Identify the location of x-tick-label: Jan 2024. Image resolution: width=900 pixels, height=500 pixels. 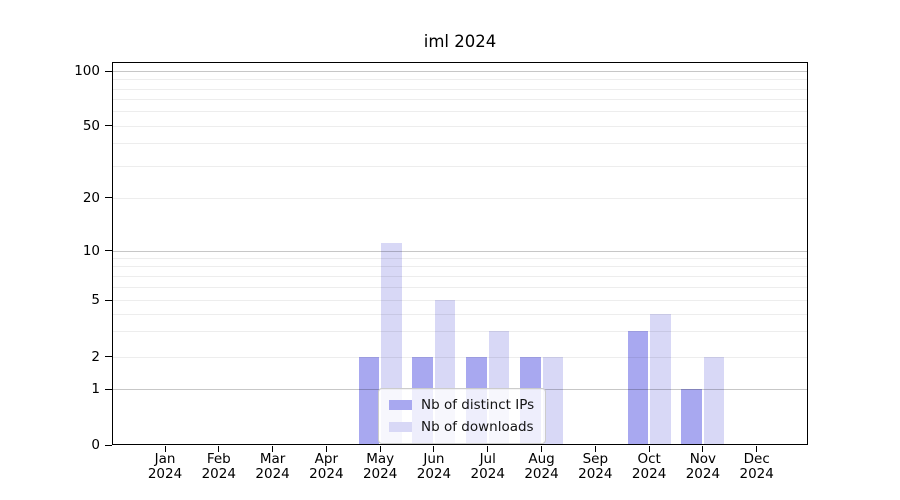
(165, 466).